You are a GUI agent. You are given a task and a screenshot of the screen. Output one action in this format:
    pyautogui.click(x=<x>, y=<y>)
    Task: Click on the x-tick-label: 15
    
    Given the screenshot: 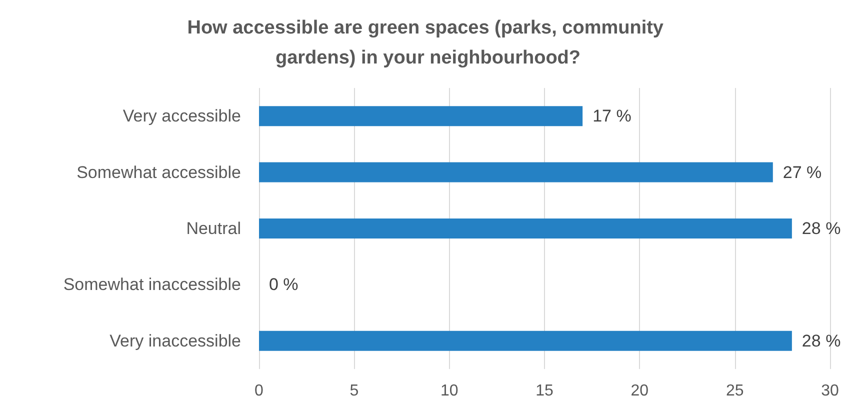 What is the action you would take?
    pyautogui.click(x=545, y=391)
    